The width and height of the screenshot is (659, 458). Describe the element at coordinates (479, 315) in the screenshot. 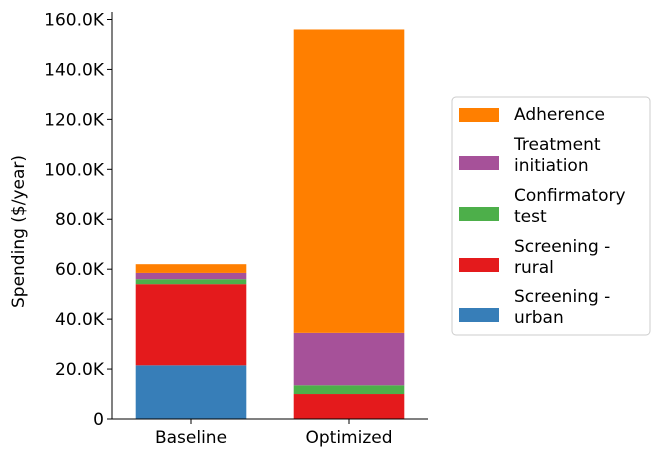

I see `legend-swatch-screening-urban` at that location.